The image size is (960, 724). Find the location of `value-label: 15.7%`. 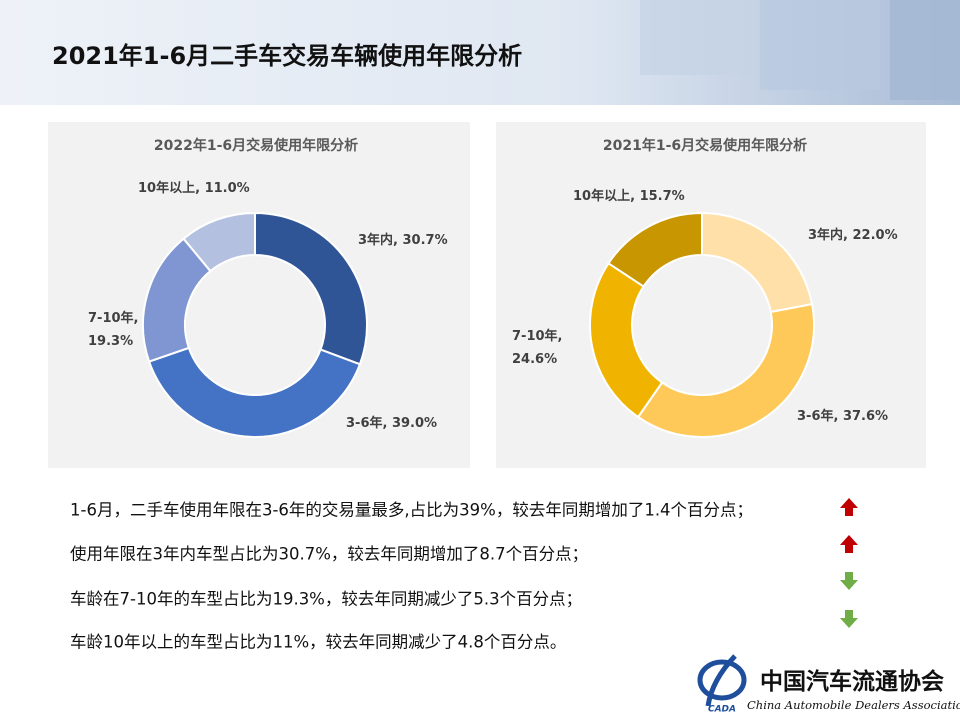

value-label: 15.7% is located at coordinates (662, 196).